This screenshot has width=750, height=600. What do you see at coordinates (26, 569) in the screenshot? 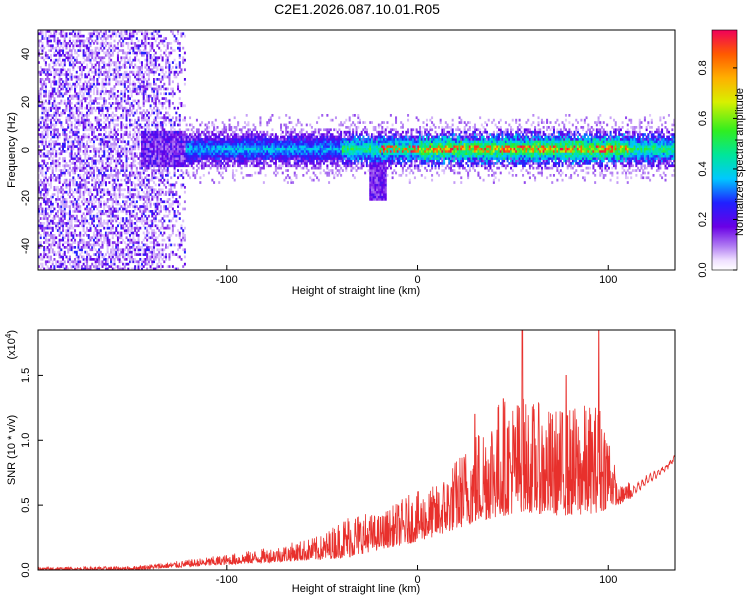
I see `y-tick-label: 0.0` at bounding box center [26, 569].